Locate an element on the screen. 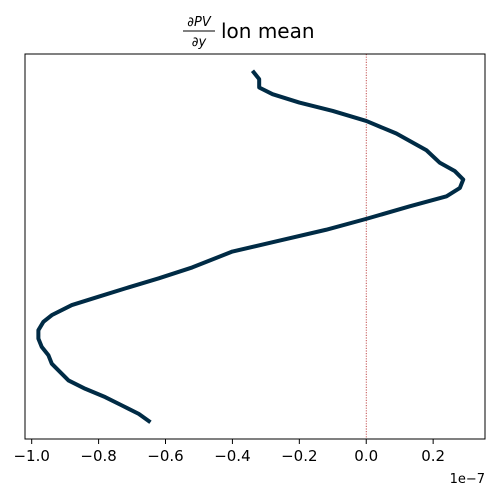  x-tick-label: −1.0 is located at coordinates (31, 456).